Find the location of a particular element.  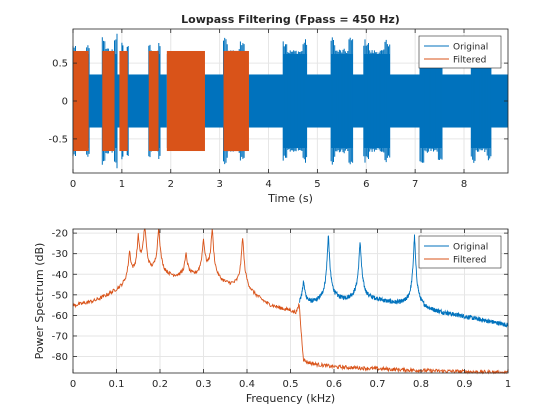

x-tick-label: 0.9 is located at coordinates (465, 384).